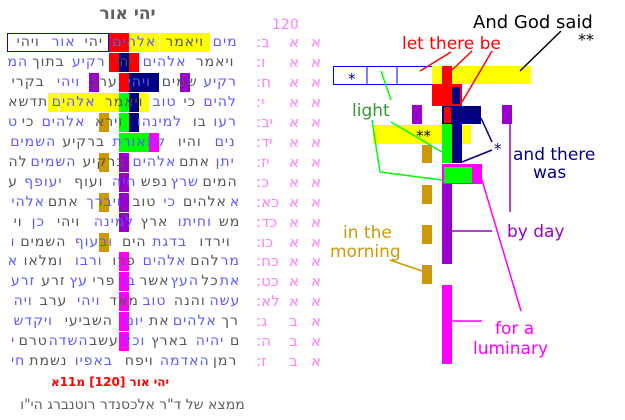 This screenshot has width=625, height=420. Describe the element at coordinates (88, 321) in the screenshot. I see `grid-word: השביעי` at that location.